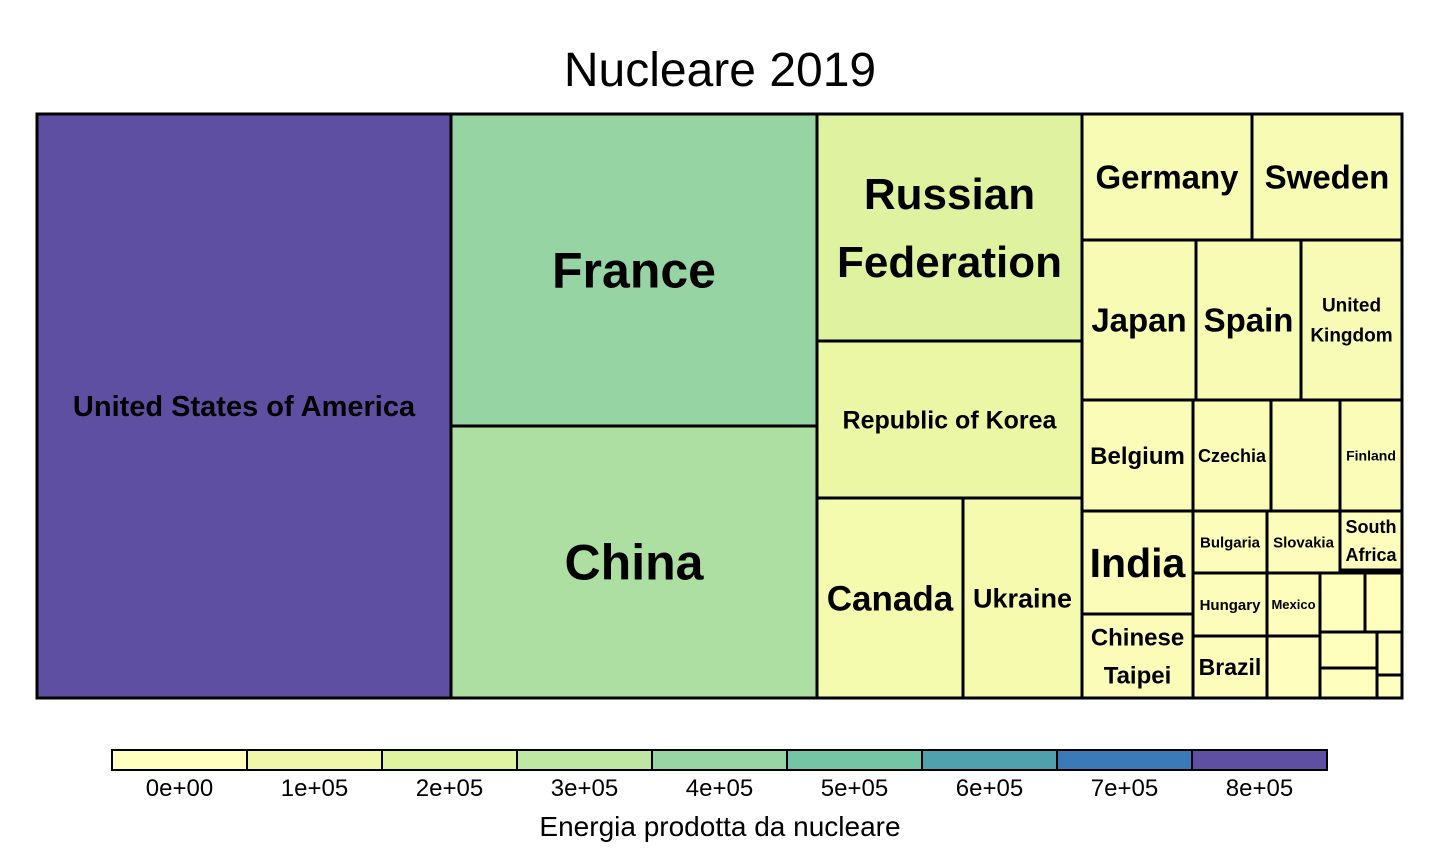 The image size is (1440, 864). I want to click on legend-tick-label: 4e+05, so click(719, 788).